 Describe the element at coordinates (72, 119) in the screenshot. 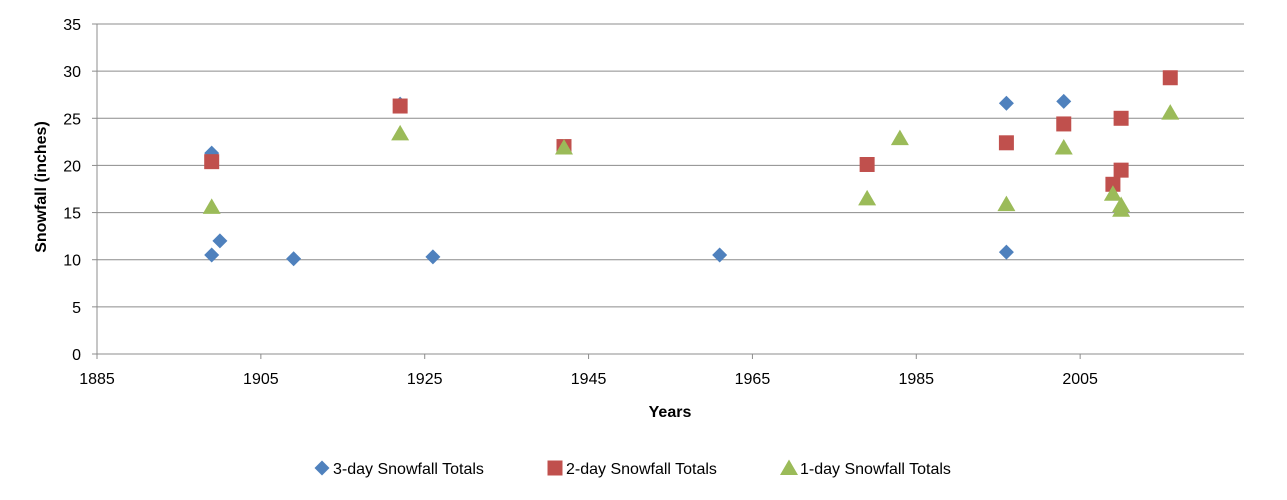

I see `y-tick-label: 25` at that location.